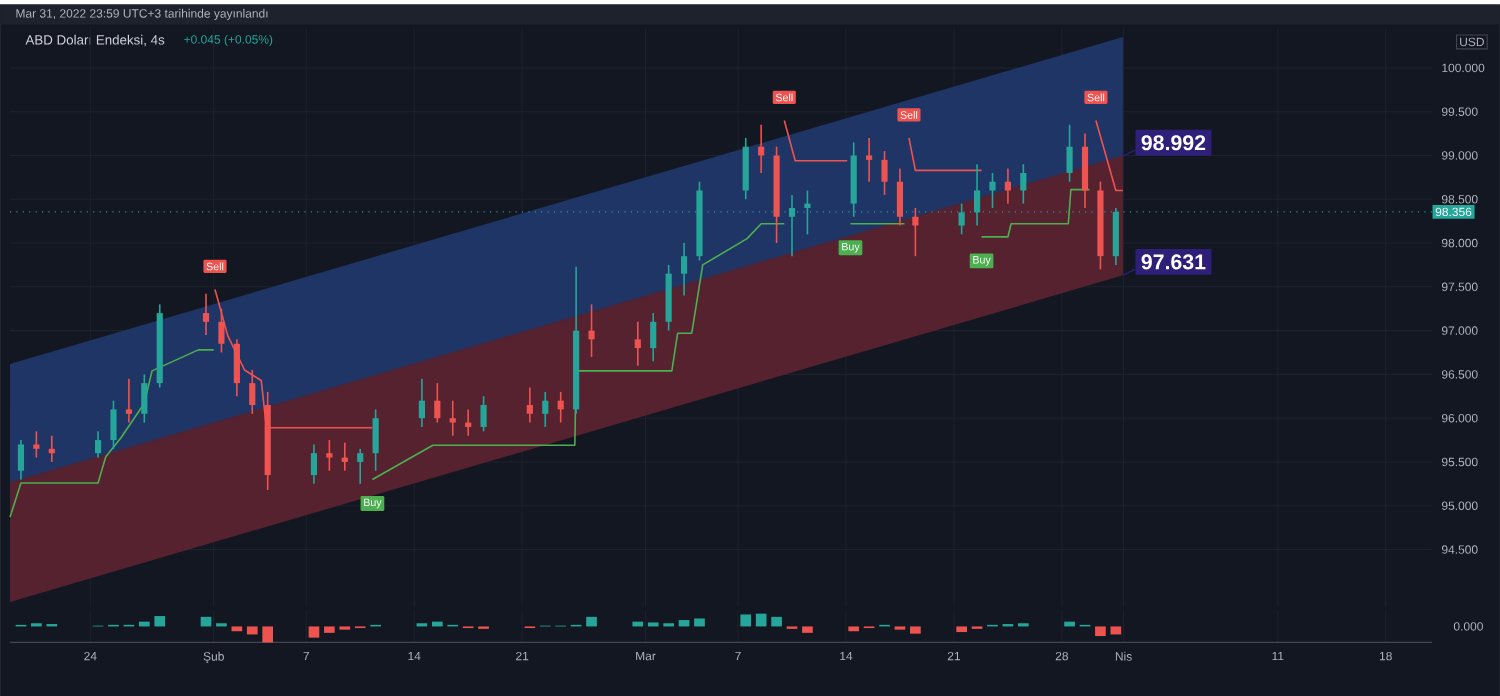 The image size is (1500, 696). Describe the element at coordinates (1173, 142) in the screenshot. I see `annotation: 98.992` at that location.